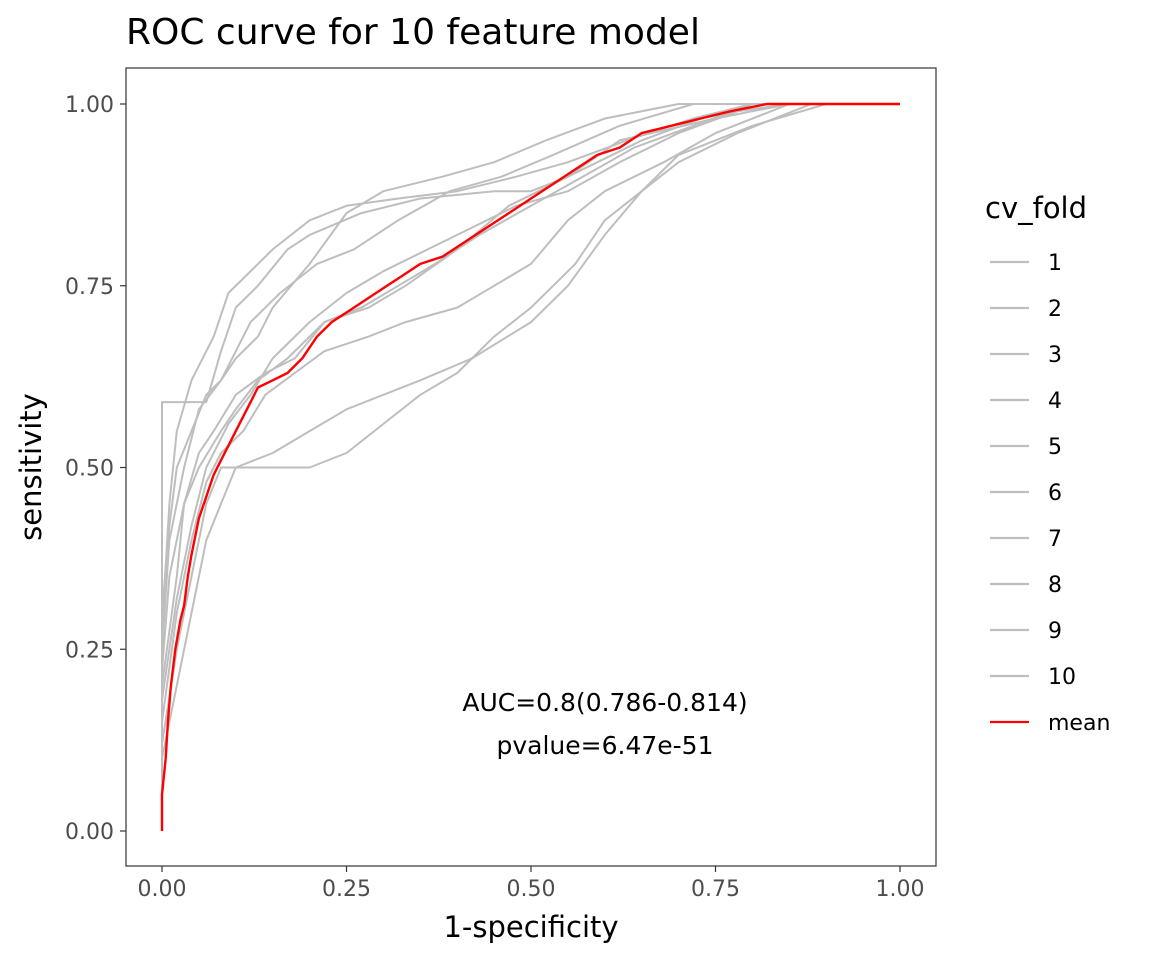 This screenshot has height=960, width=1152. What do you see at coordinates (89, 650) in the screenshot?
I see `y-tick-label: 0.25` at bounding box center [89, 650].